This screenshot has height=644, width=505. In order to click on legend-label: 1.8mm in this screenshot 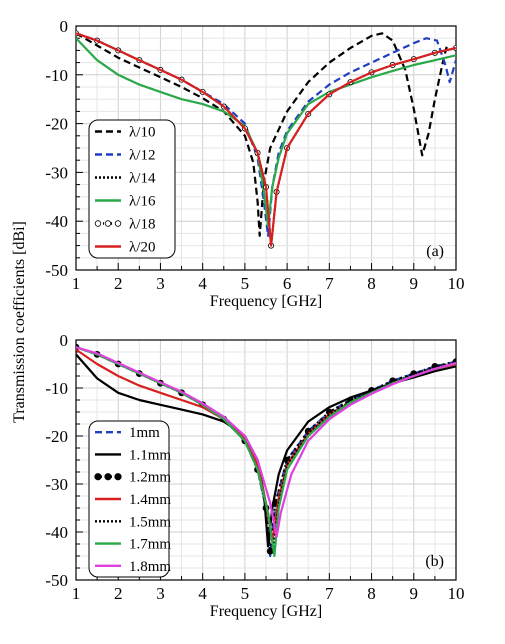, I will do `click(150, 567)`.